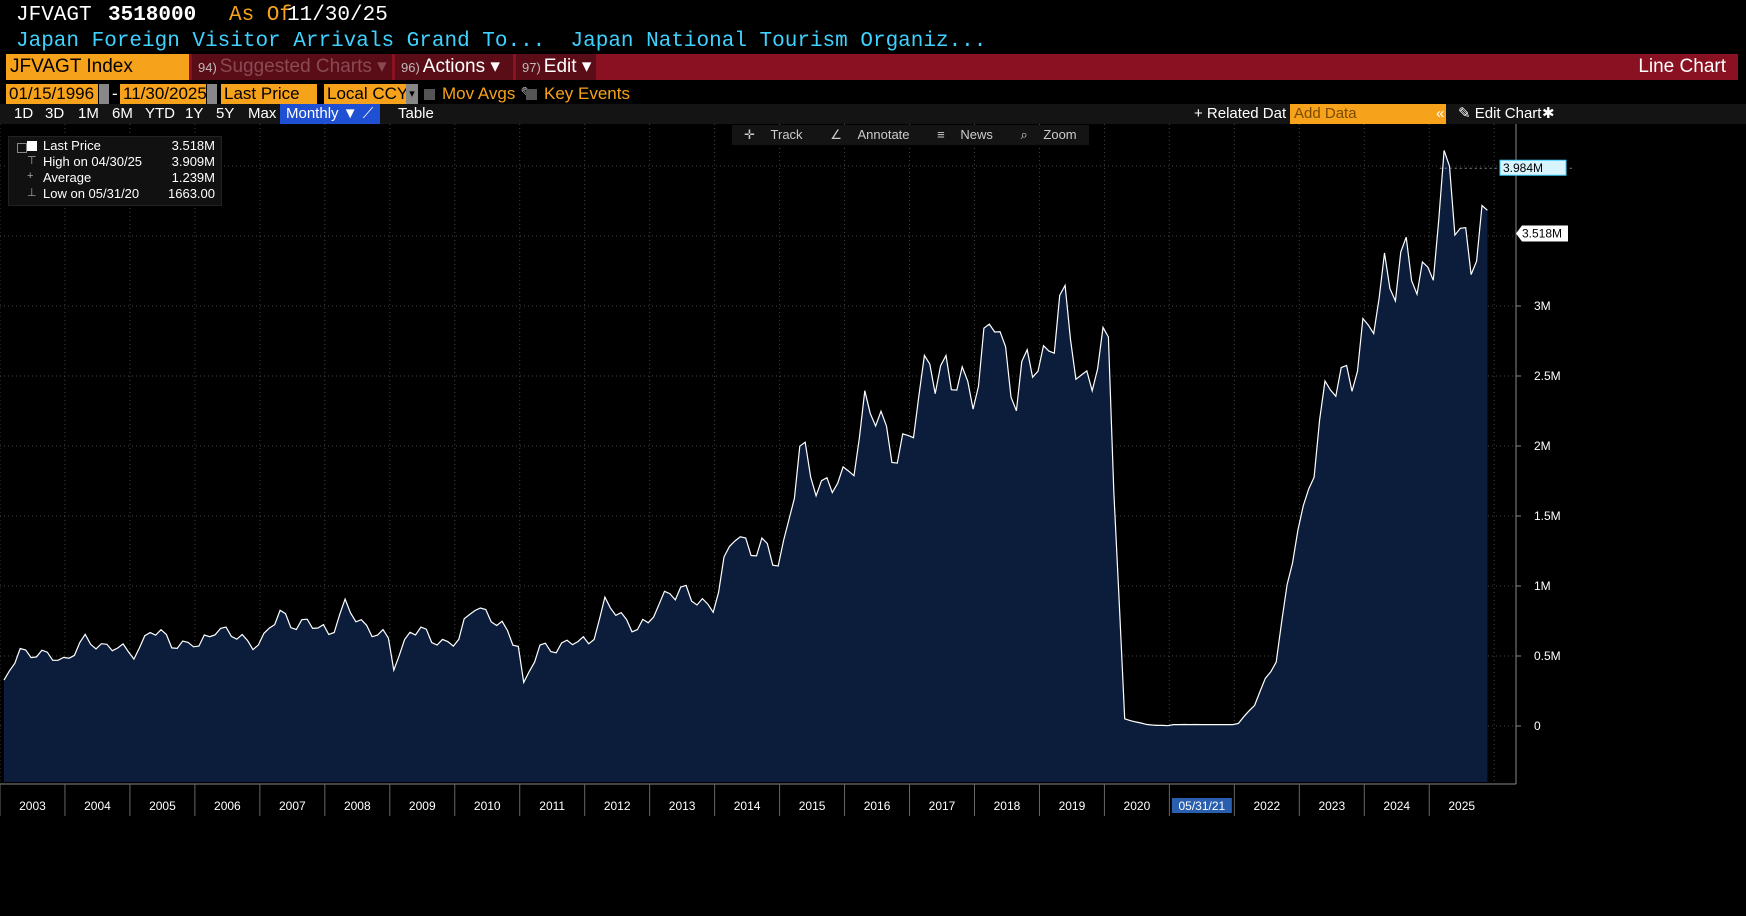  Describe the element at coordinates (941, 134) in the screenshot. I see `news-icon: ≡` at that location.